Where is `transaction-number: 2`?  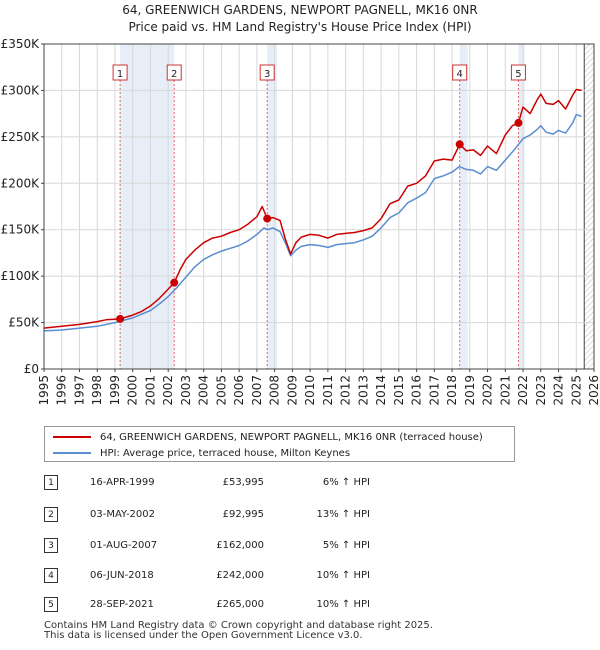
transaction-number: 2 is located at coordinates (51, 514).